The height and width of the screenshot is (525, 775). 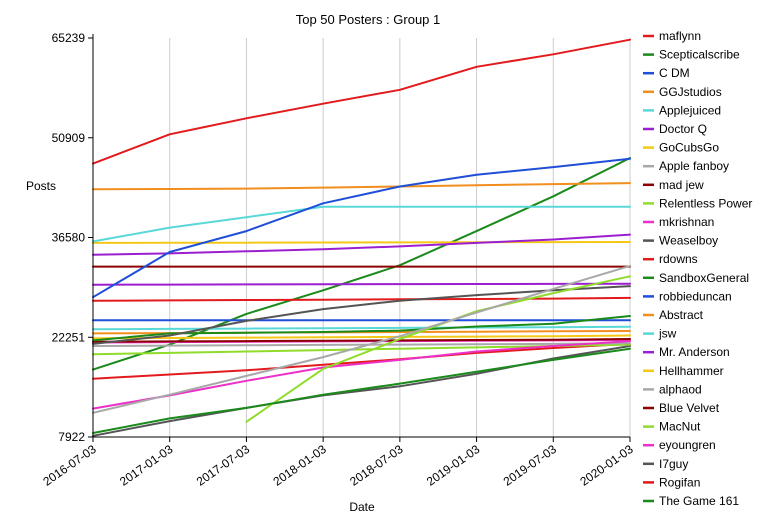 I want to click on series-line-hellhammer, so click(x=361, y=337).